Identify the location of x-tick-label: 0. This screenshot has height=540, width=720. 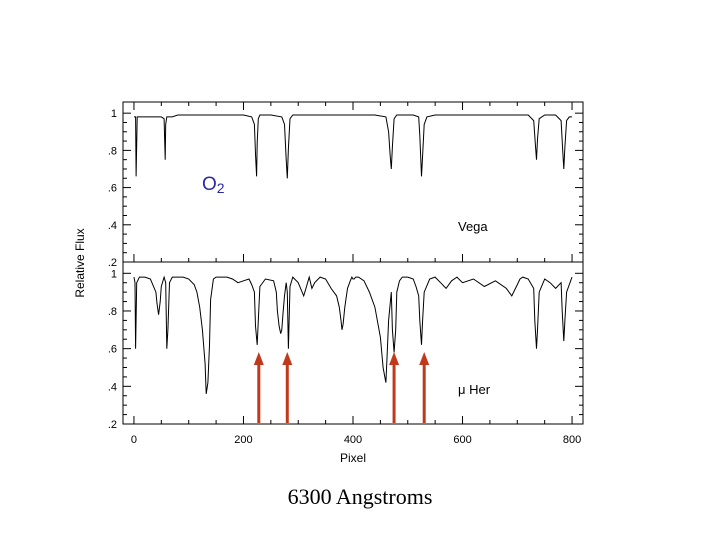
(134, 440).